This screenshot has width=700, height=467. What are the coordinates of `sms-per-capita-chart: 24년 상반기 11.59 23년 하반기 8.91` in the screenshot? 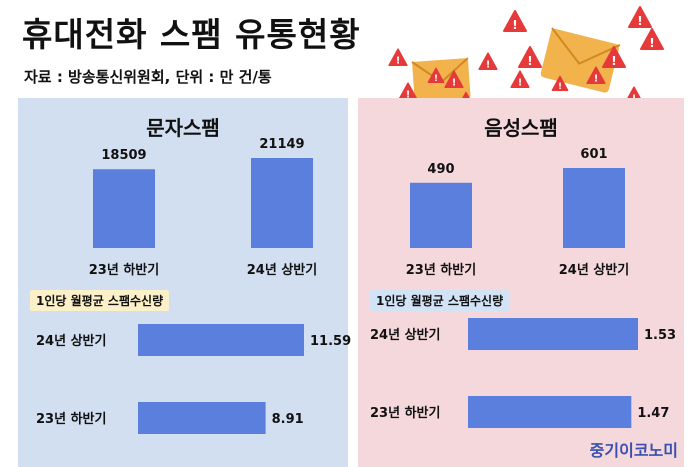 It's located at (193, 379).